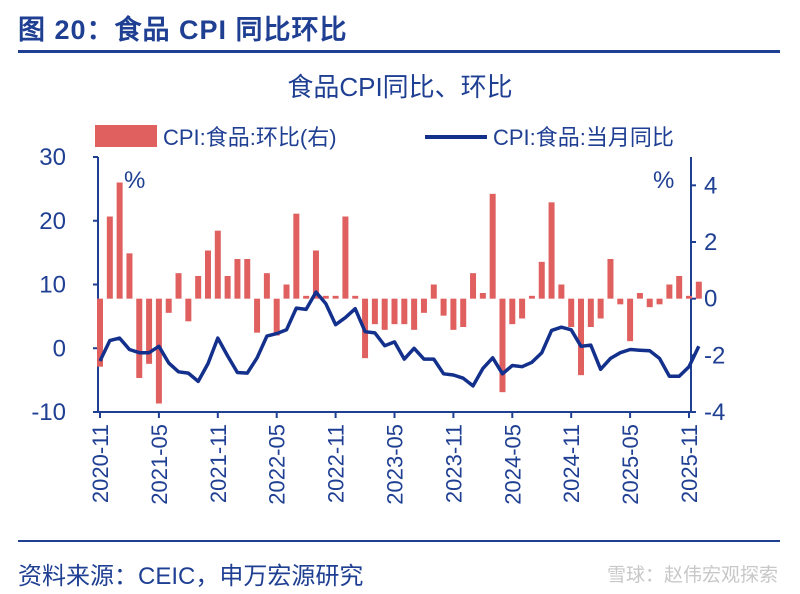  Describe the element at coordinates (710, 299) in the screenshot. I see `right-tick-label: 0` at that location.